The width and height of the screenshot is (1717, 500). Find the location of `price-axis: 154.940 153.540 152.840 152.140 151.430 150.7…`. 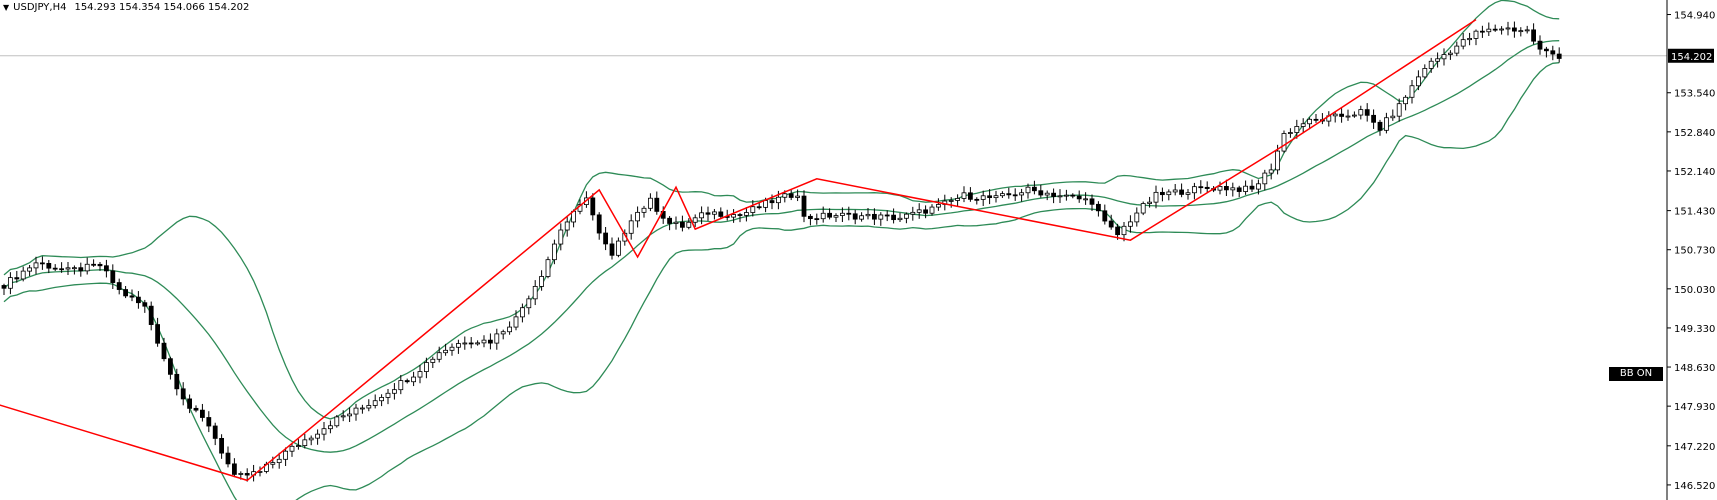

price-axis: 154.940 153.540 152.840 152.140 151.430 150.7… is located at coordinates (1690, 250).